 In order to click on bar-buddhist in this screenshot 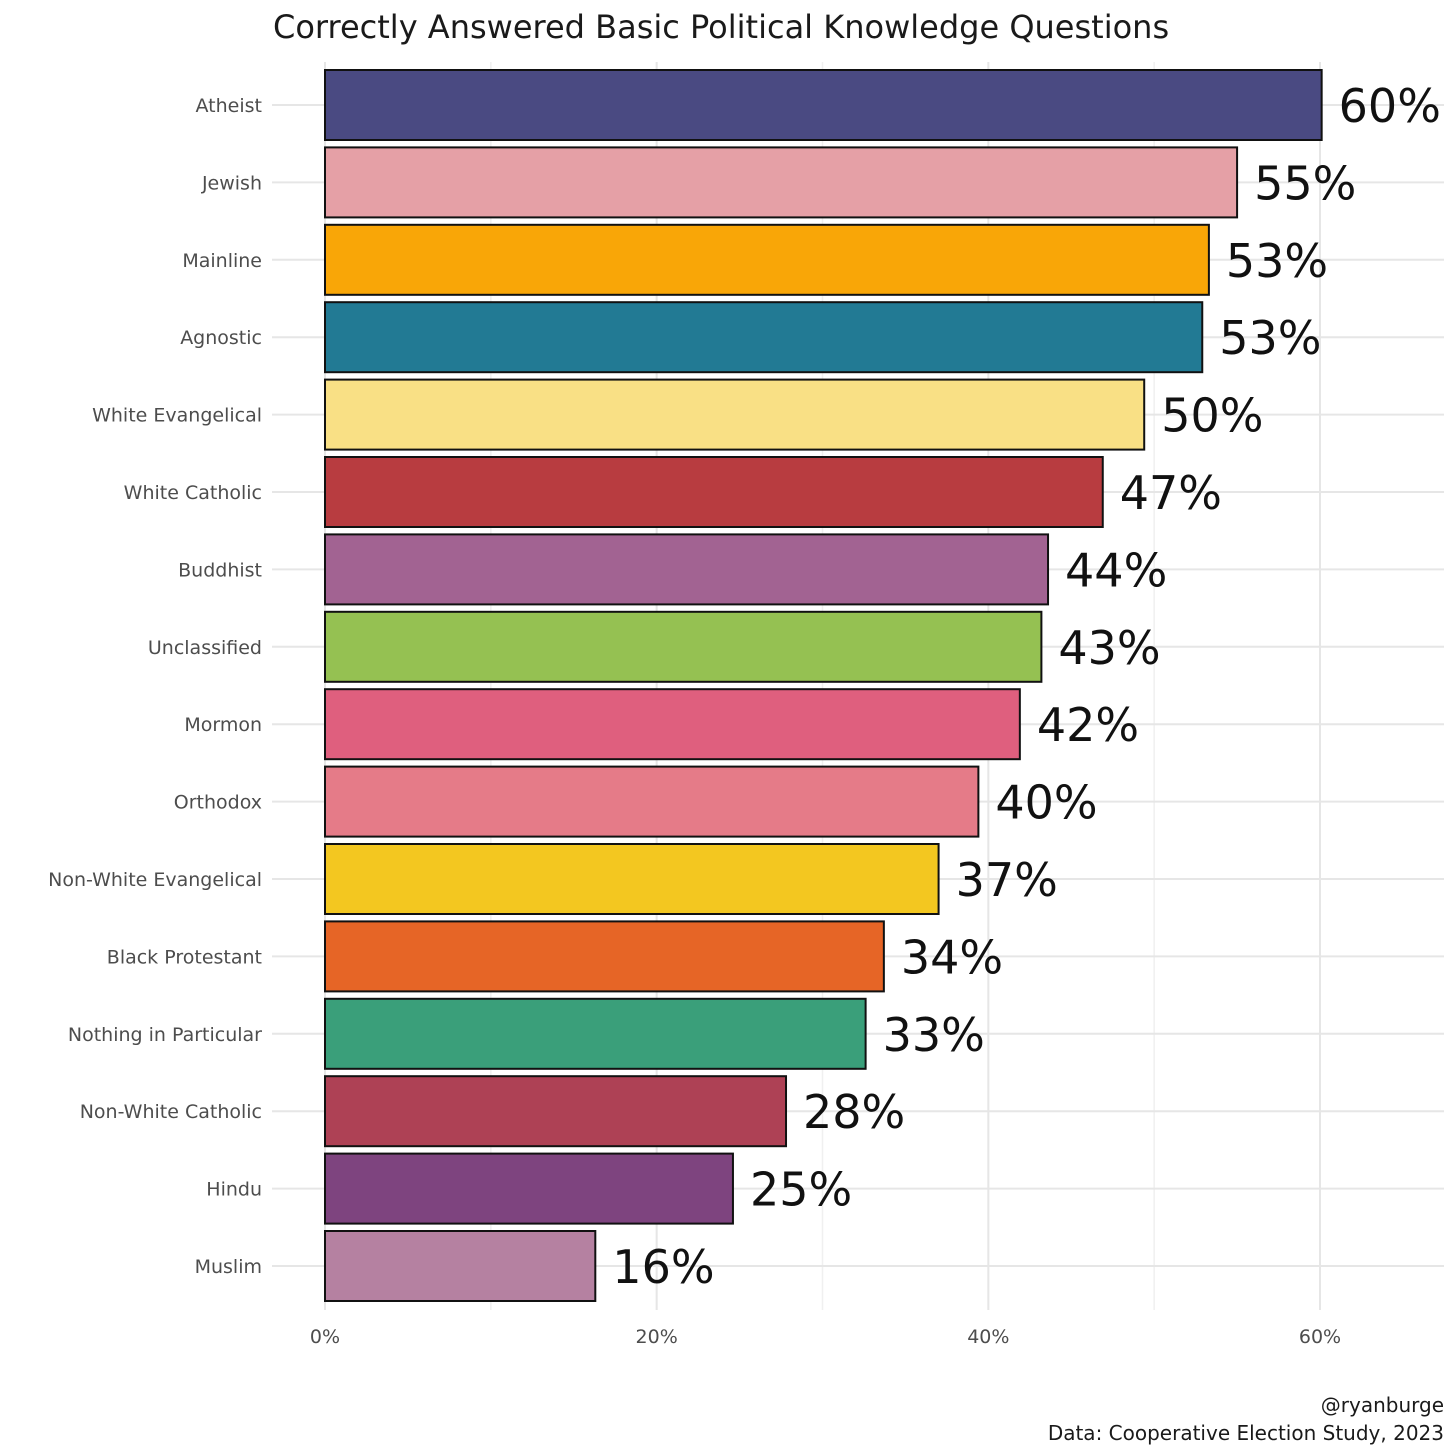, I will do `click(687, 569)`.